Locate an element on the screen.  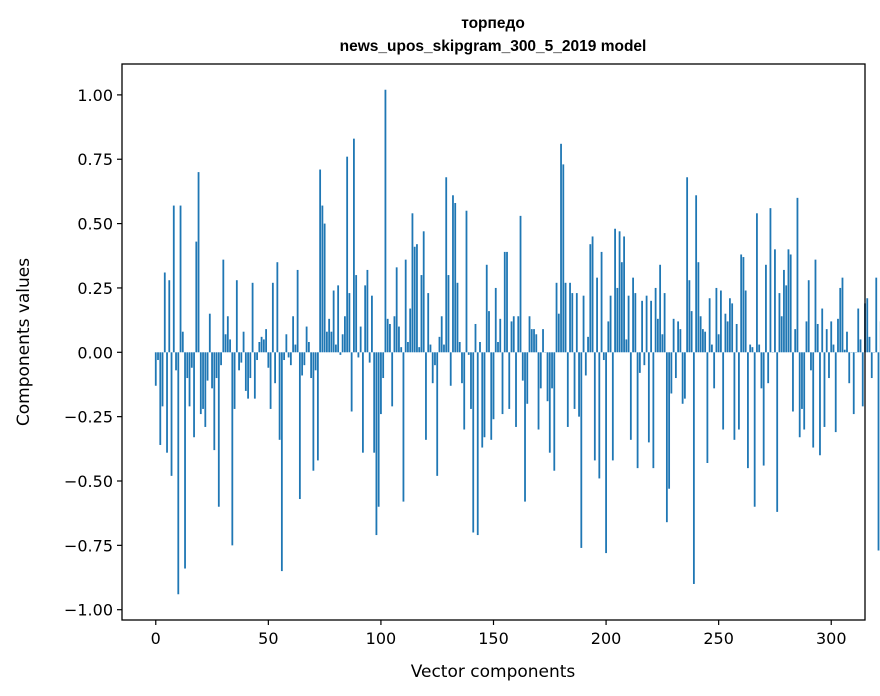
y-axis: 1.00 0.75 0.50 0.25 0.00 −0.25 −0.50 −0.75 −1.00 is located at coordinates (93, 353).